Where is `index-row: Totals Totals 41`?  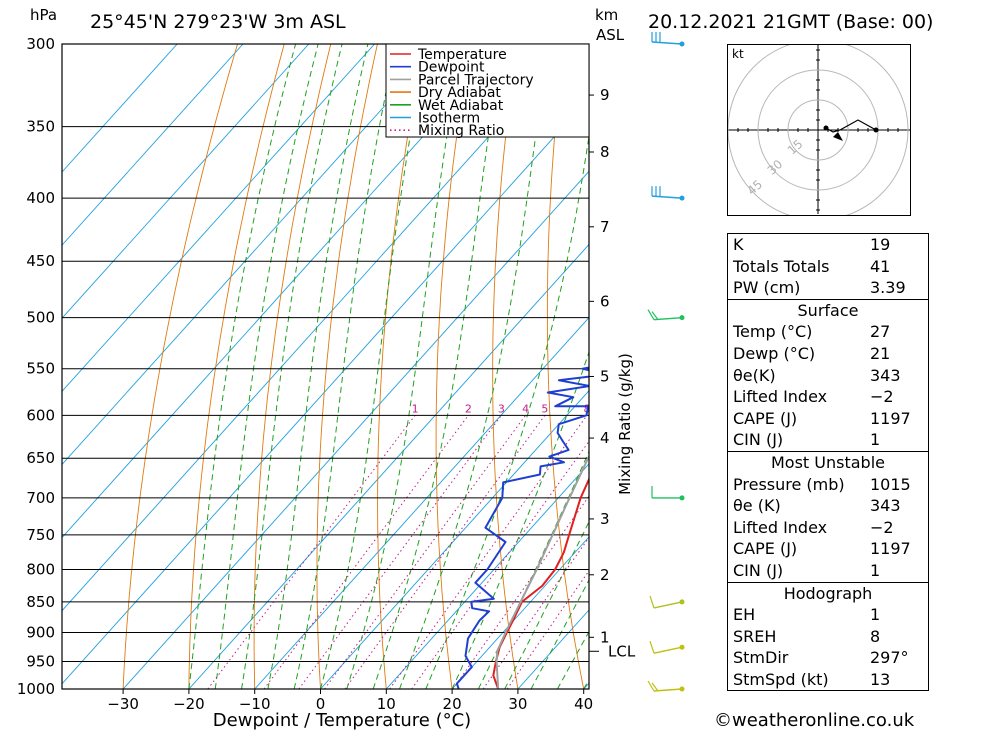
index-row: Totals Totals 41 is located at coordinates (828, 267).